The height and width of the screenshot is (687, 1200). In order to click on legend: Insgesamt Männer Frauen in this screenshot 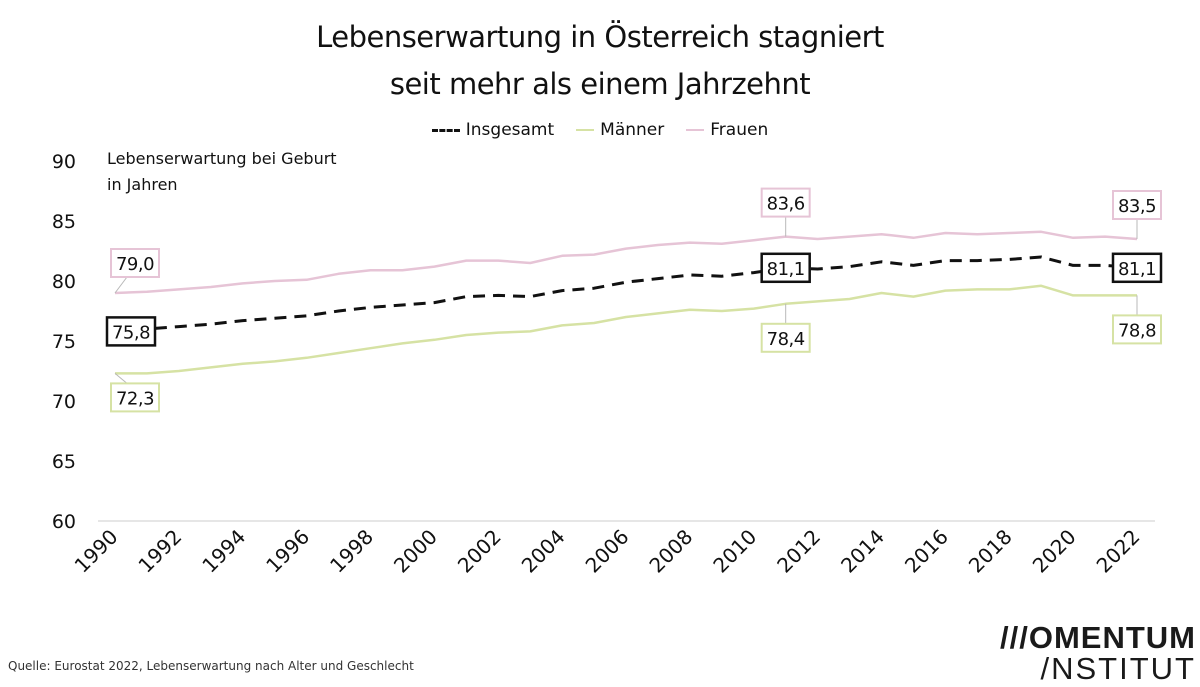, I will do `click(600, 130)`.